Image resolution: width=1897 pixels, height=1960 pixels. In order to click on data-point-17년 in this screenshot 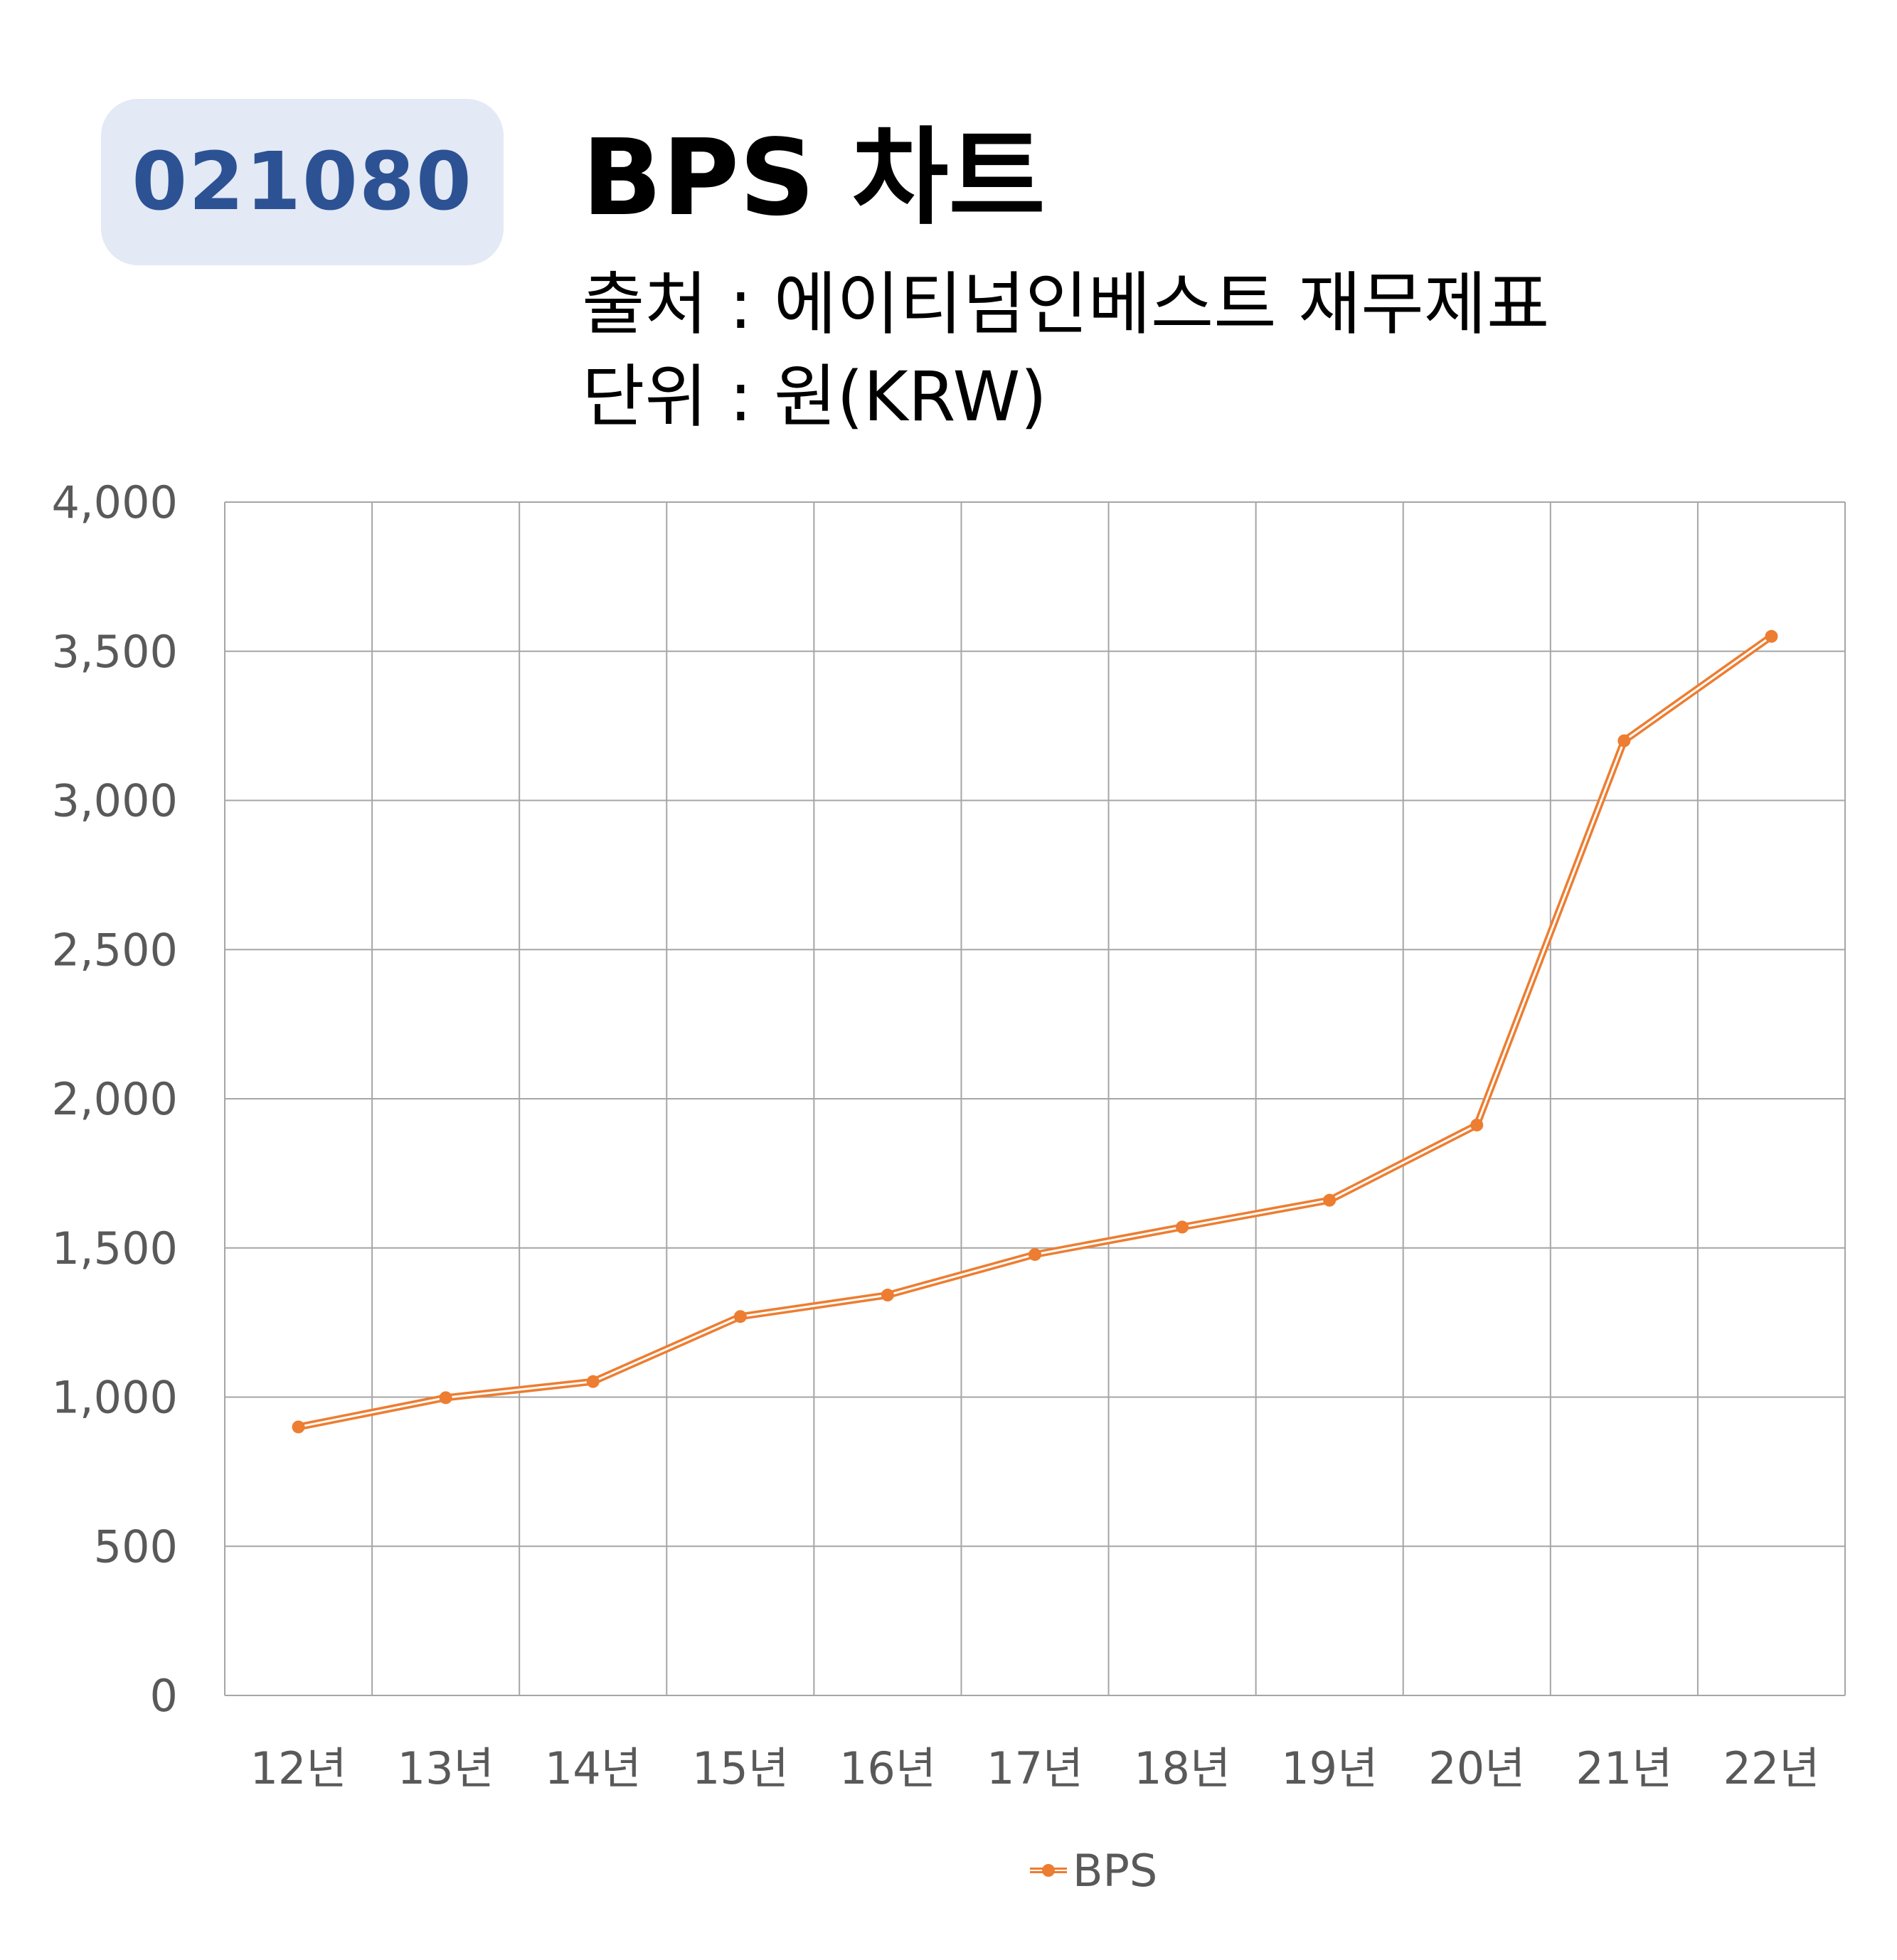, I will do `click(1035, 1254)`.